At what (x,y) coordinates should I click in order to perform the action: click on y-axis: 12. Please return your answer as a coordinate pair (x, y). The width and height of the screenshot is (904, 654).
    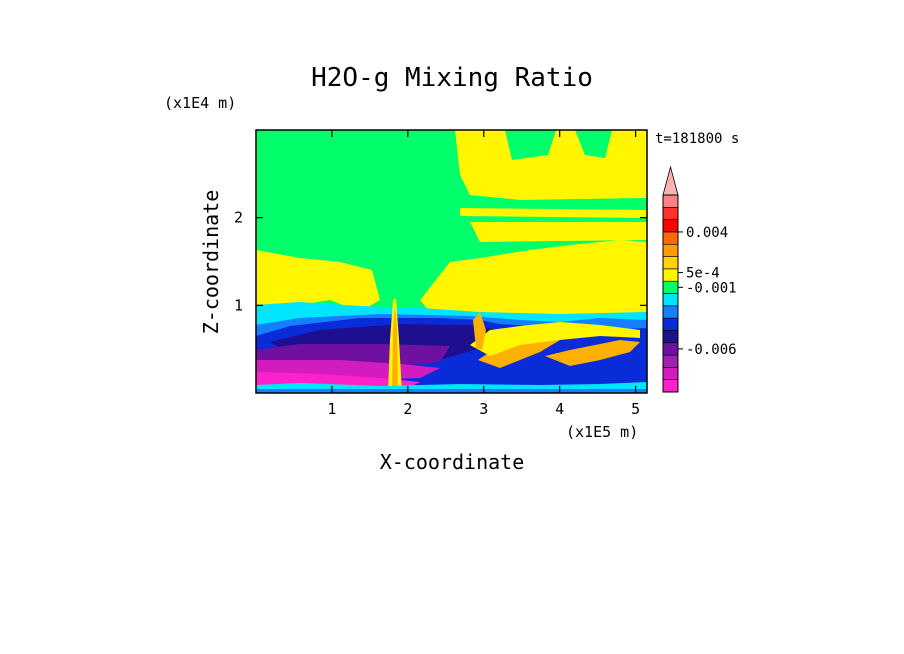
    Looking at the image, I should click on (440, 261).